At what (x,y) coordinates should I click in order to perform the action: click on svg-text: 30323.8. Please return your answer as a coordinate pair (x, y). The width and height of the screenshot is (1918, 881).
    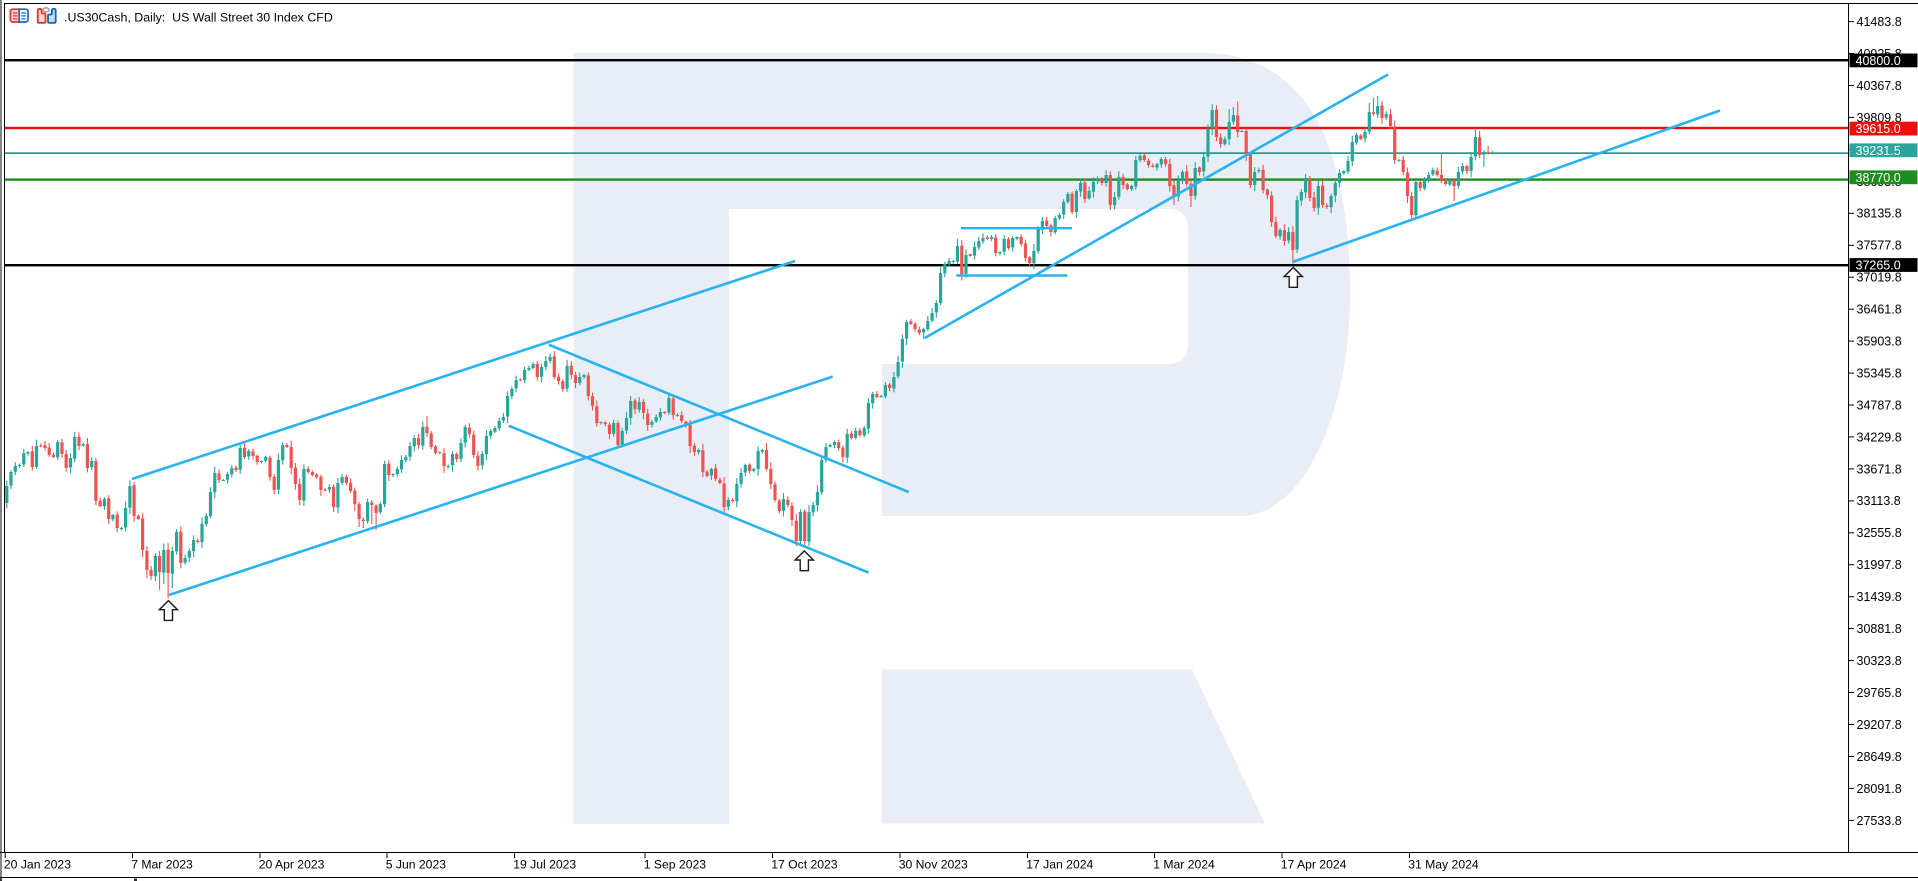
    Looking at the image, I should click on (1879, 661).